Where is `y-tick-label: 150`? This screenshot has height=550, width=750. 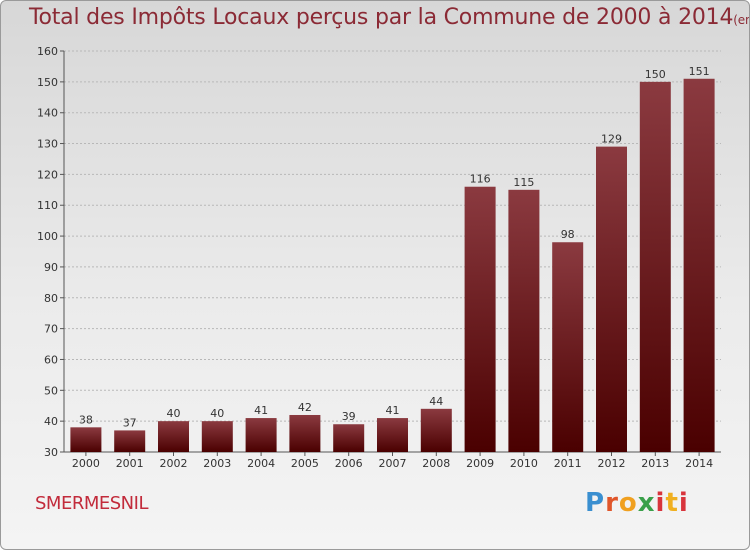 y-tick-label: 150 is located at coordinates (47, 82).